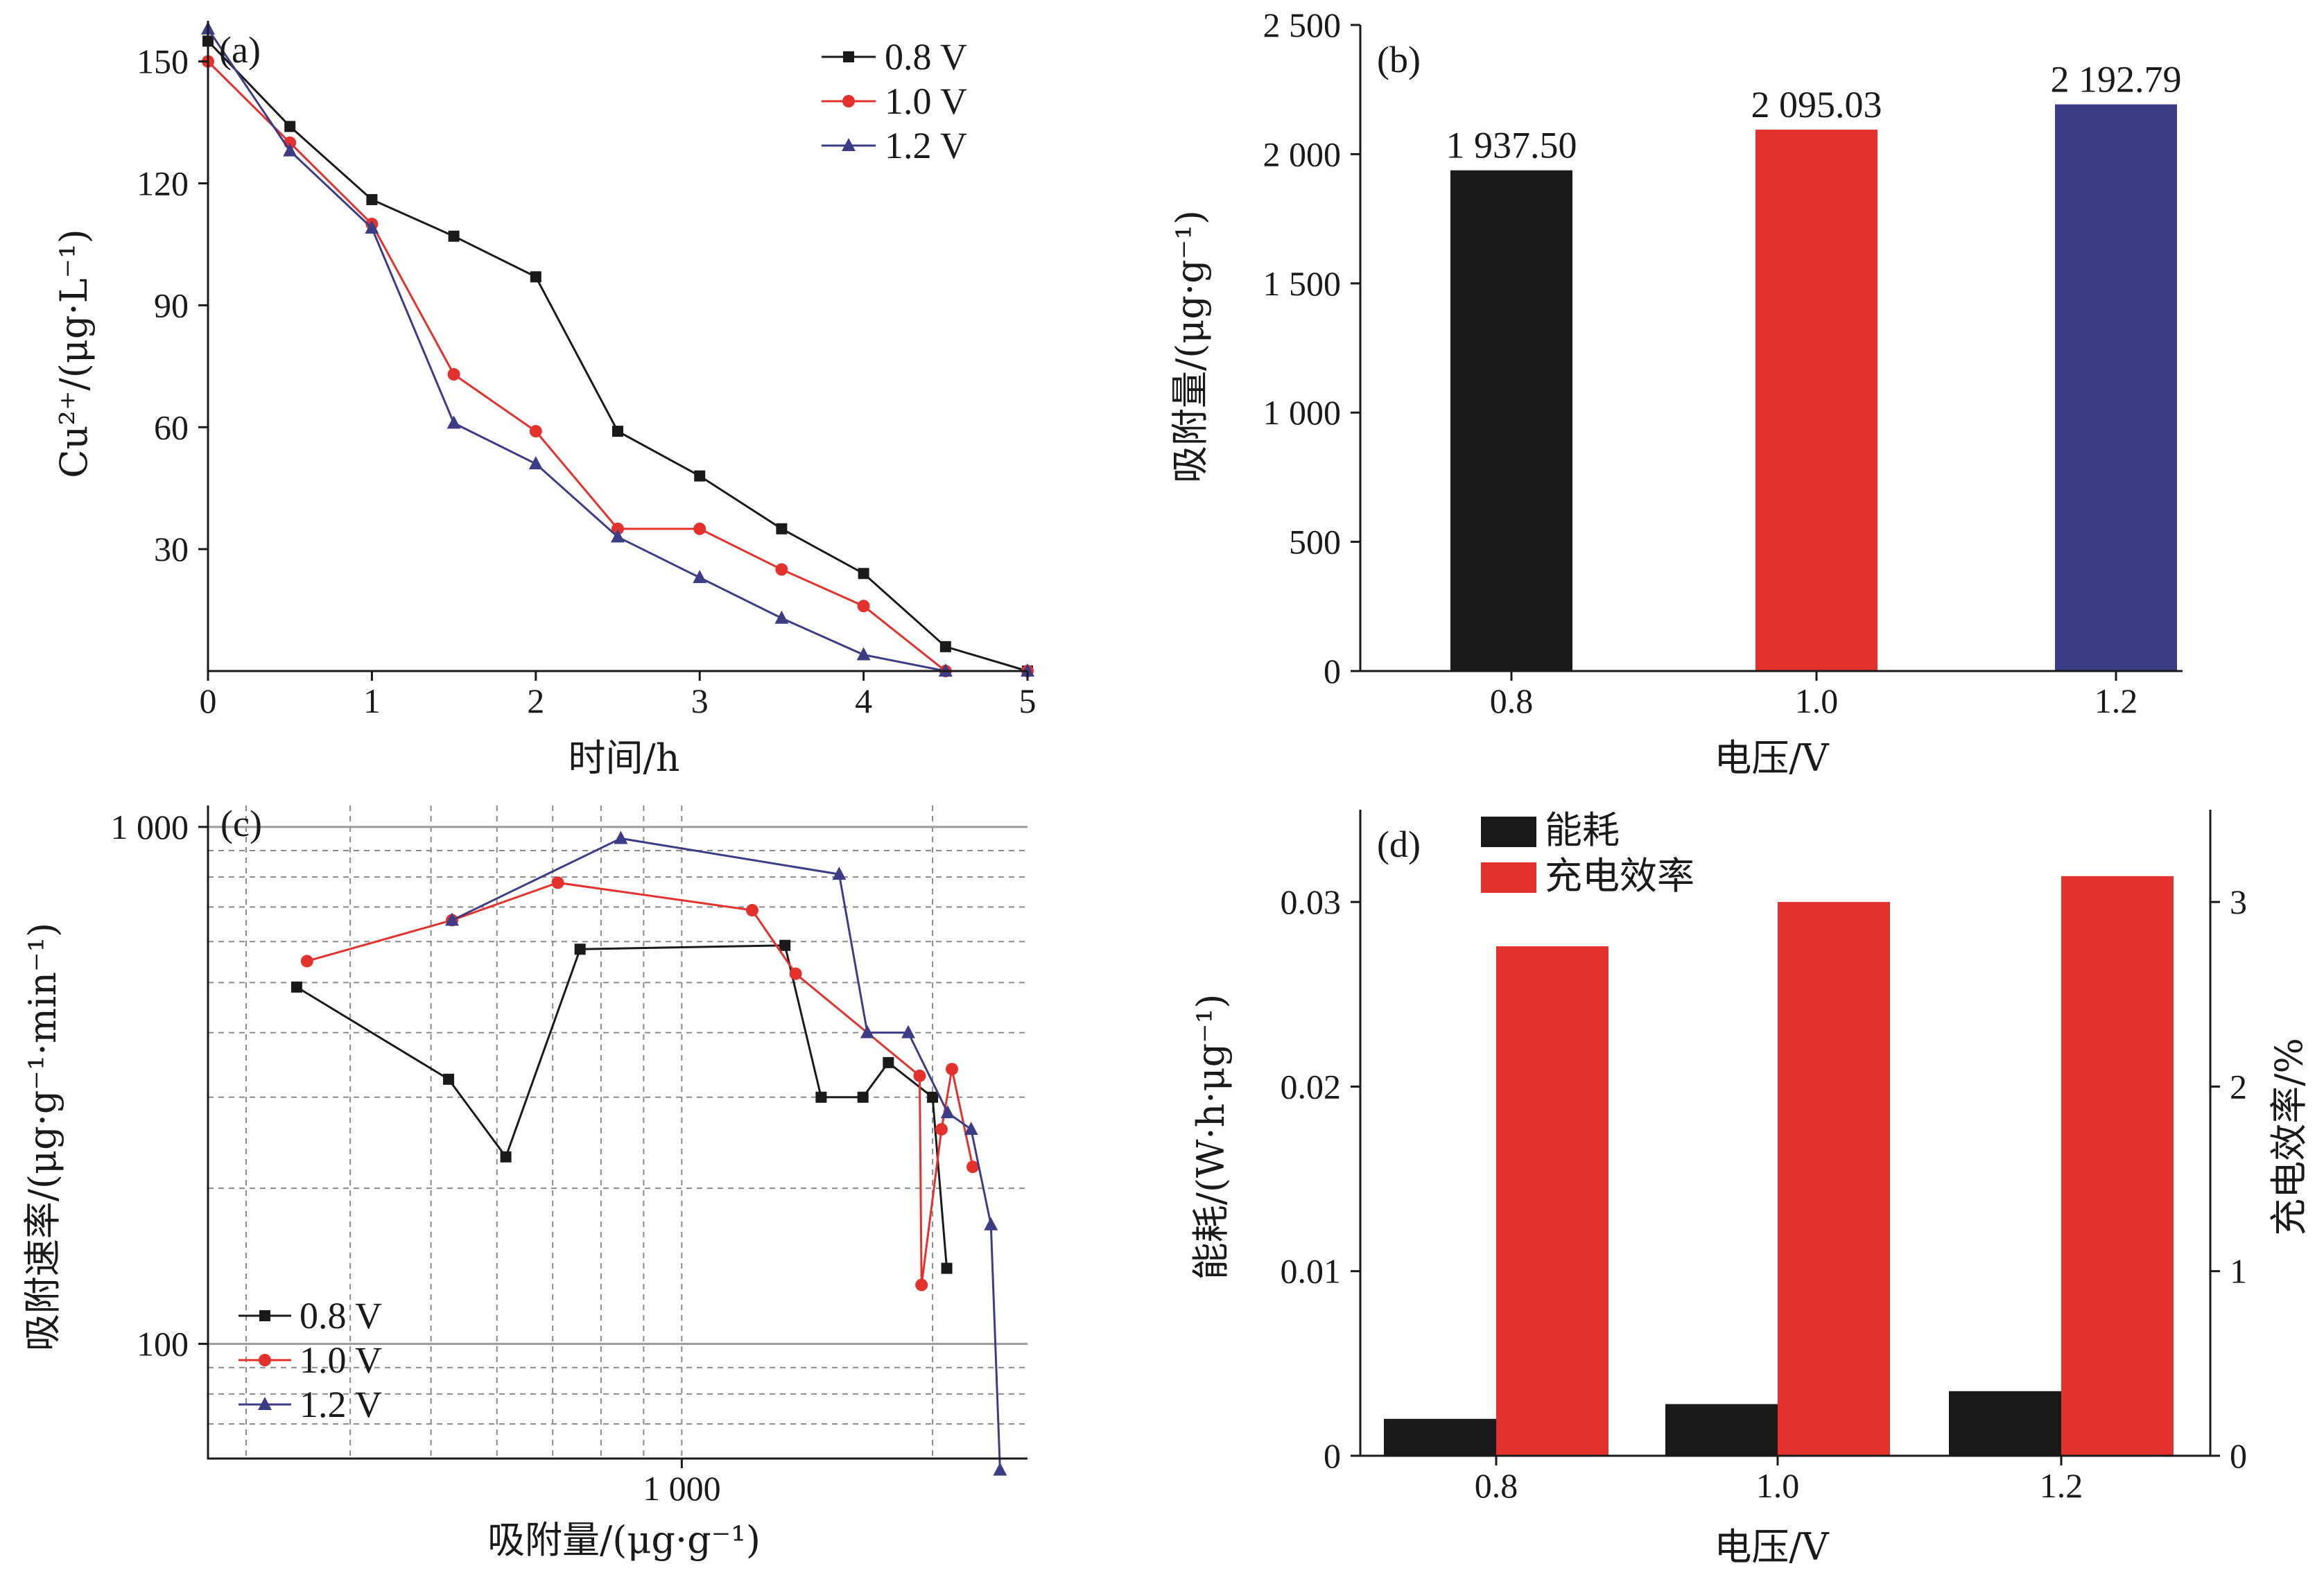 Image resolution: width=2324 pixels, height=1575 pixels. What do you see at coordinates (1620, 876) in the screenshot?
I see `panel-d-legend-label: 充电效率` at bounding box center [1620, 876].